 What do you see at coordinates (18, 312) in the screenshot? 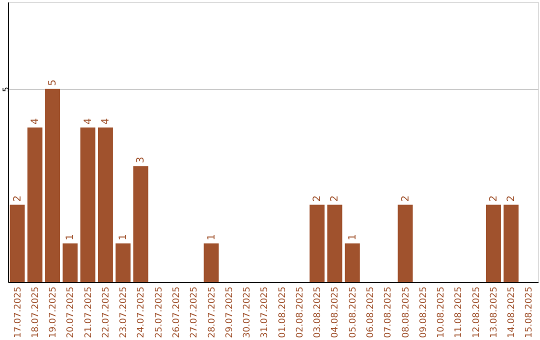
I see `x-tick-label: 17.07.2025` at bounding box center [18, 312].